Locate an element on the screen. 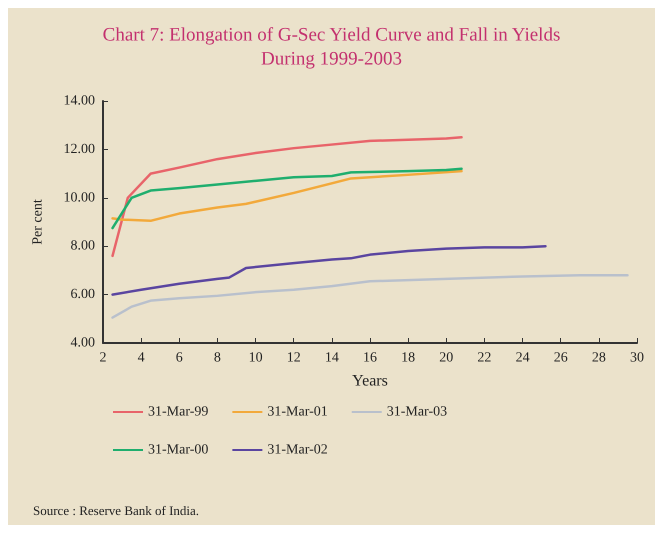 The image size is (663, 533). x-tick-label: 4 is located at coordinates (141, 358).